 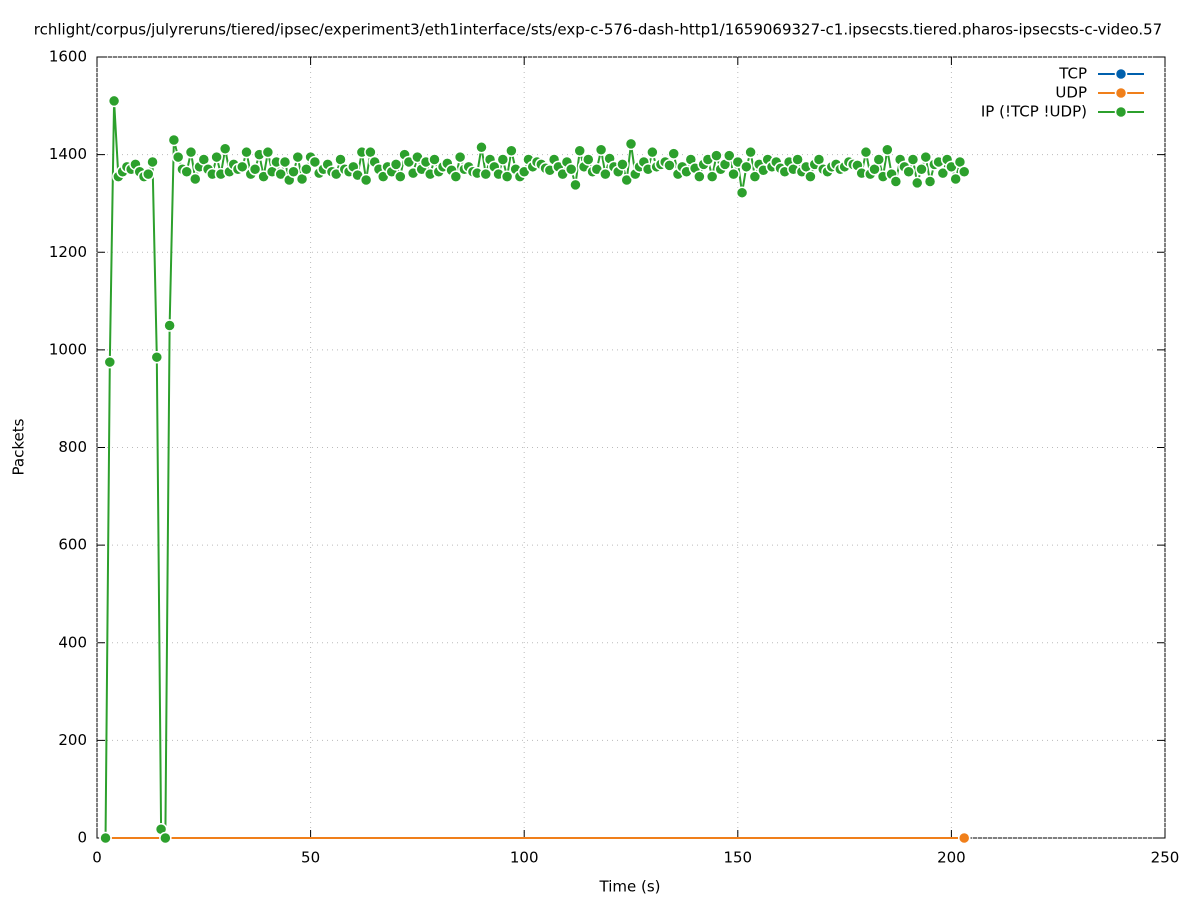 What do you see at coordinates (72, 642) in the screenshot?
I see `y-tick-label: 400` at bounding box center [72, 642].